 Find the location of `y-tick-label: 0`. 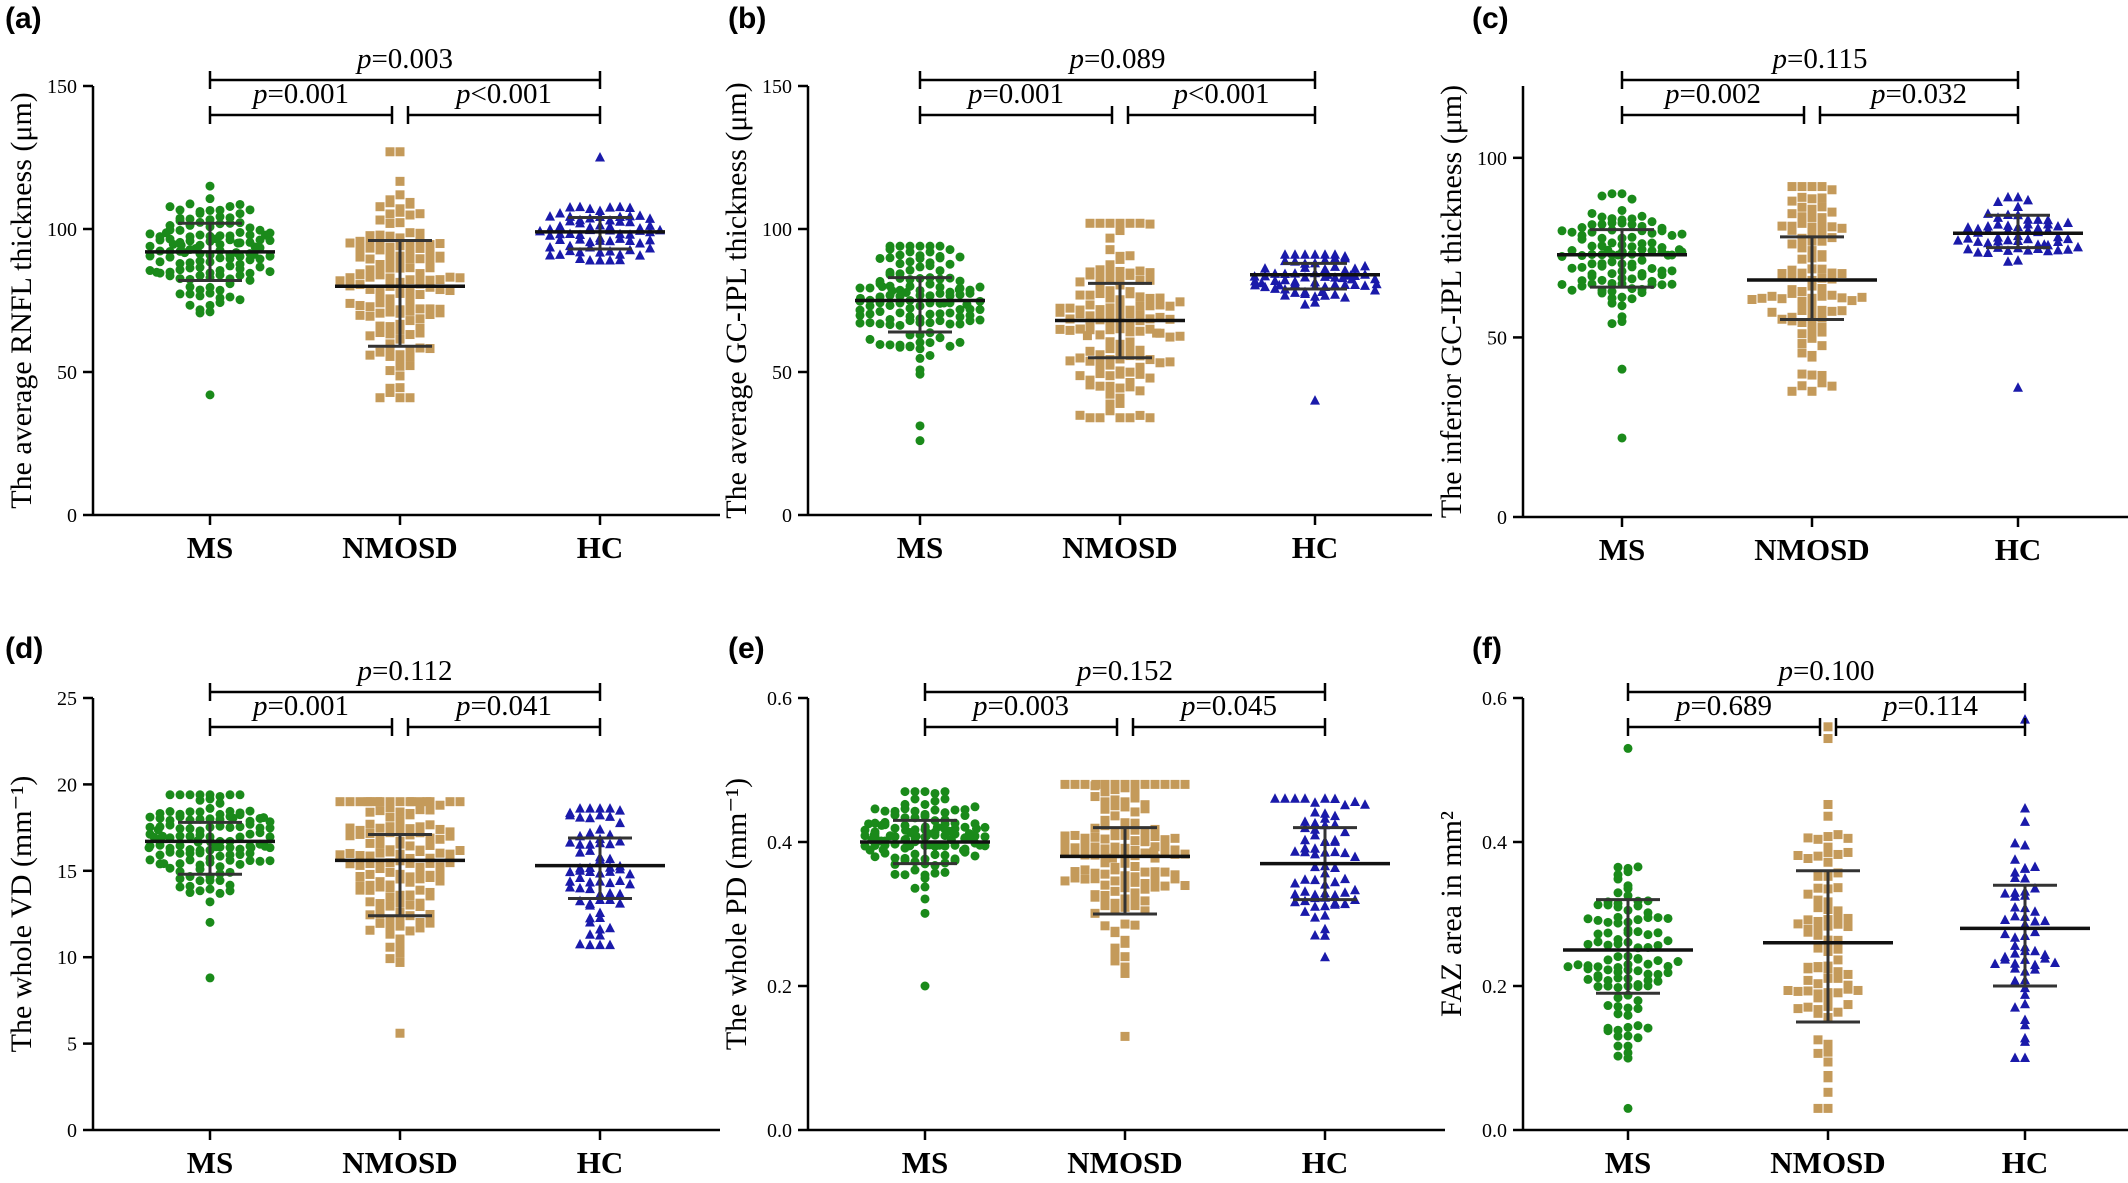

y-tick-label: 0 is located at coordinates (1502, 518).